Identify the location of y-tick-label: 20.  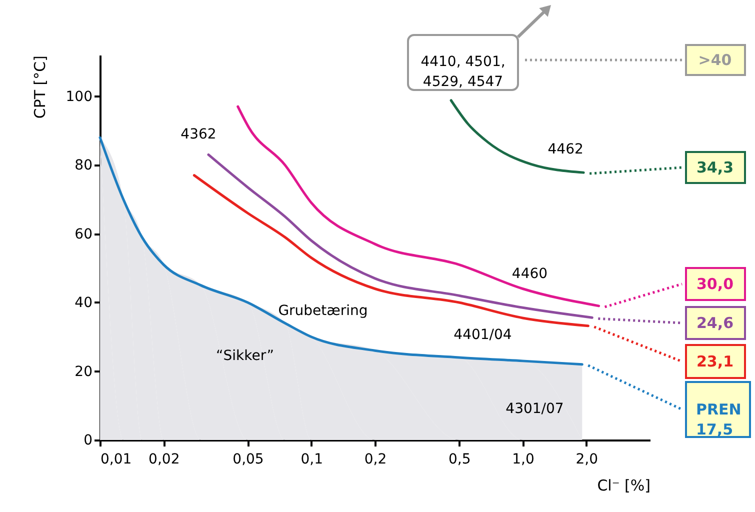
(83, 372).